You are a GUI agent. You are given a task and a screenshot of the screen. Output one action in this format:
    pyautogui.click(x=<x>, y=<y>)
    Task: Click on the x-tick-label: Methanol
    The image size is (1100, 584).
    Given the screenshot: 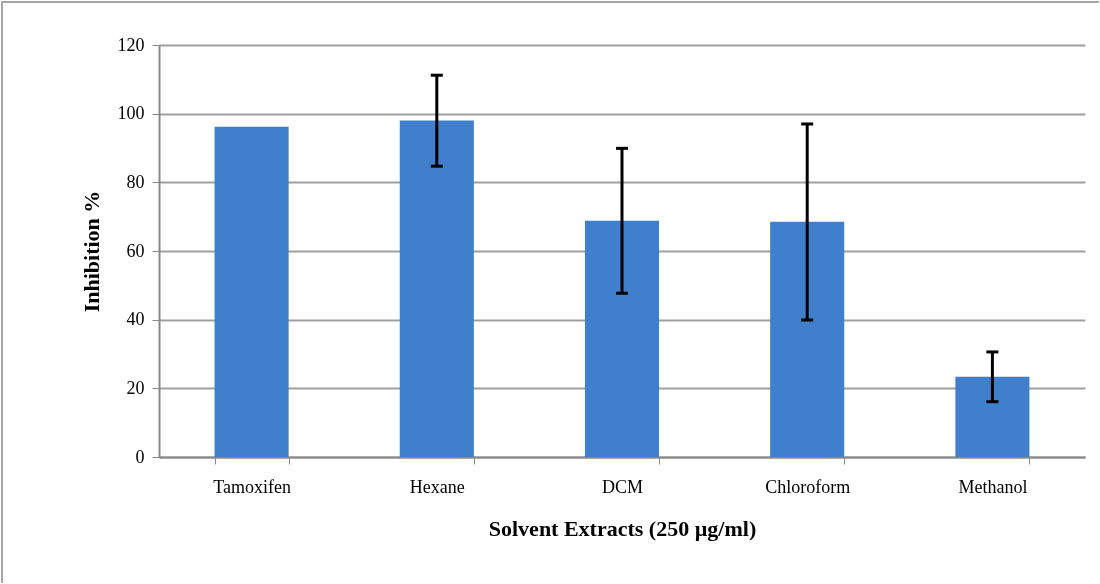 What is the action you would take?
    pyautogui.click(x=993, y=486)
    